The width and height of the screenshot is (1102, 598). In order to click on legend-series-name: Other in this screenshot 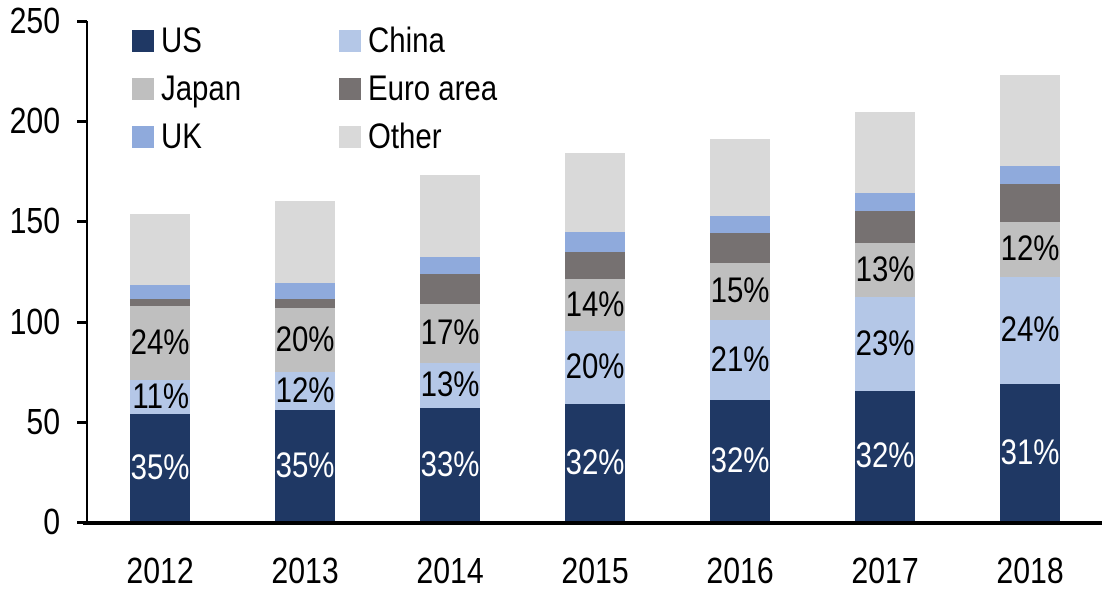, I will do `click(405, 136)`.